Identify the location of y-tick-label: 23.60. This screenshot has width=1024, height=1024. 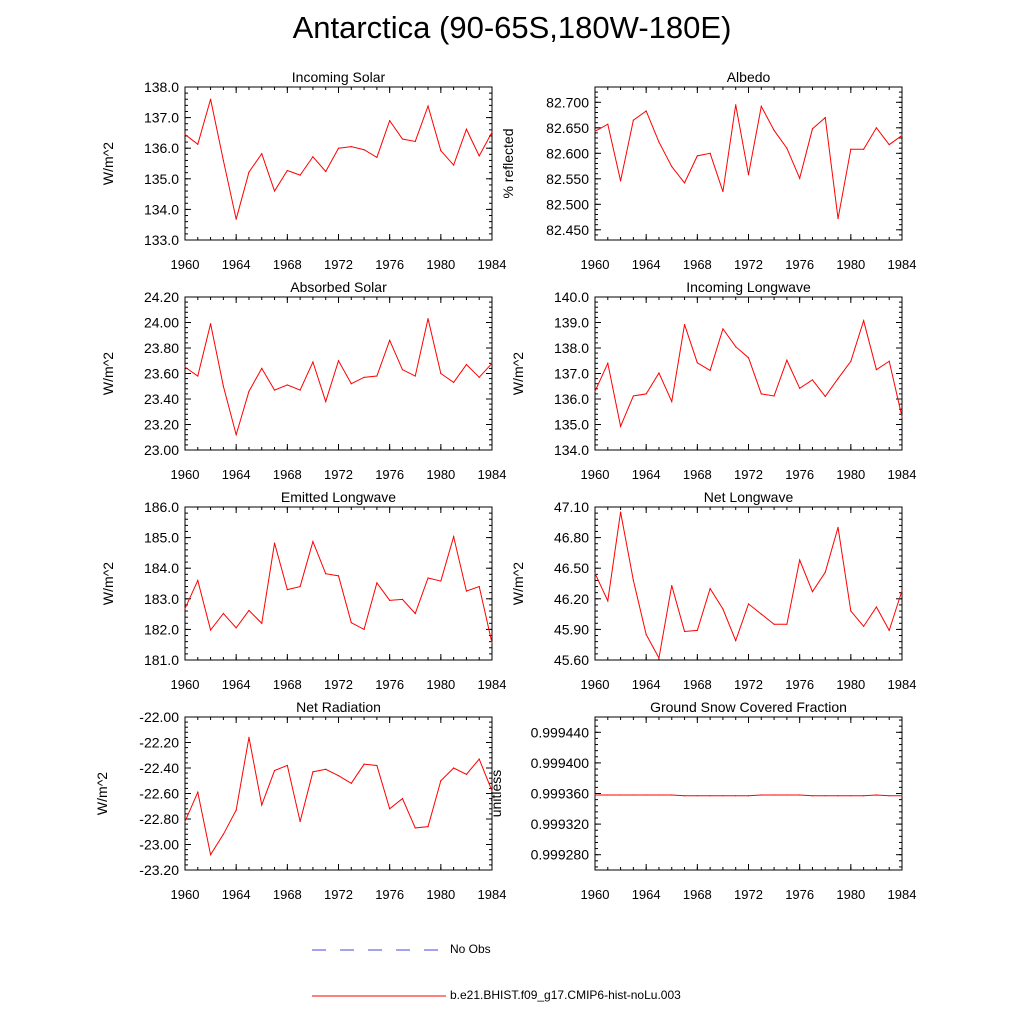
(161, 374).